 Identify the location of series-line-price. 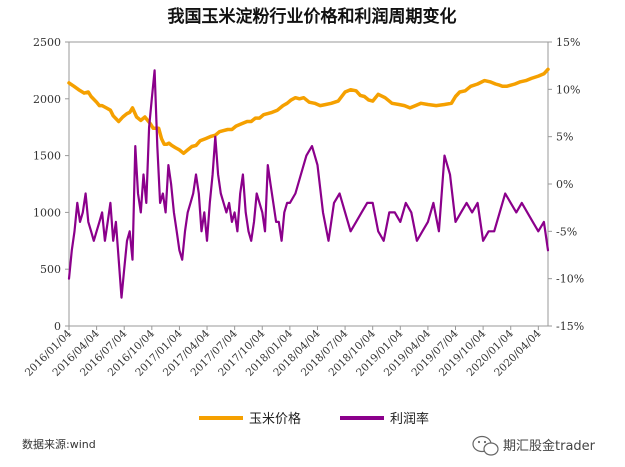
(308, 111).